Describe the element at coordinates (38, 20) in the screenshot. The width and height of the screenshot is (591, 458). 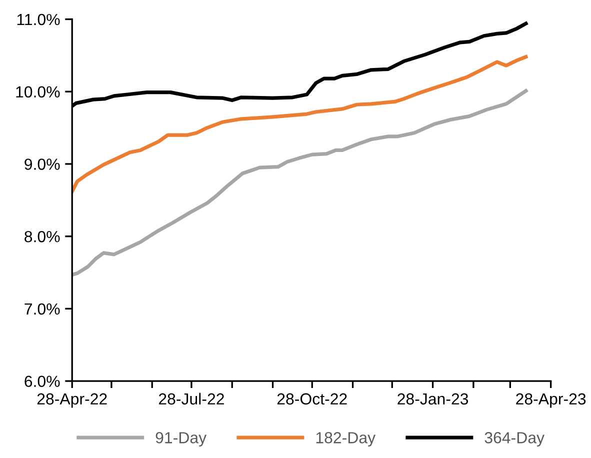
I see `y-tick-label: 11.0%` at that location.